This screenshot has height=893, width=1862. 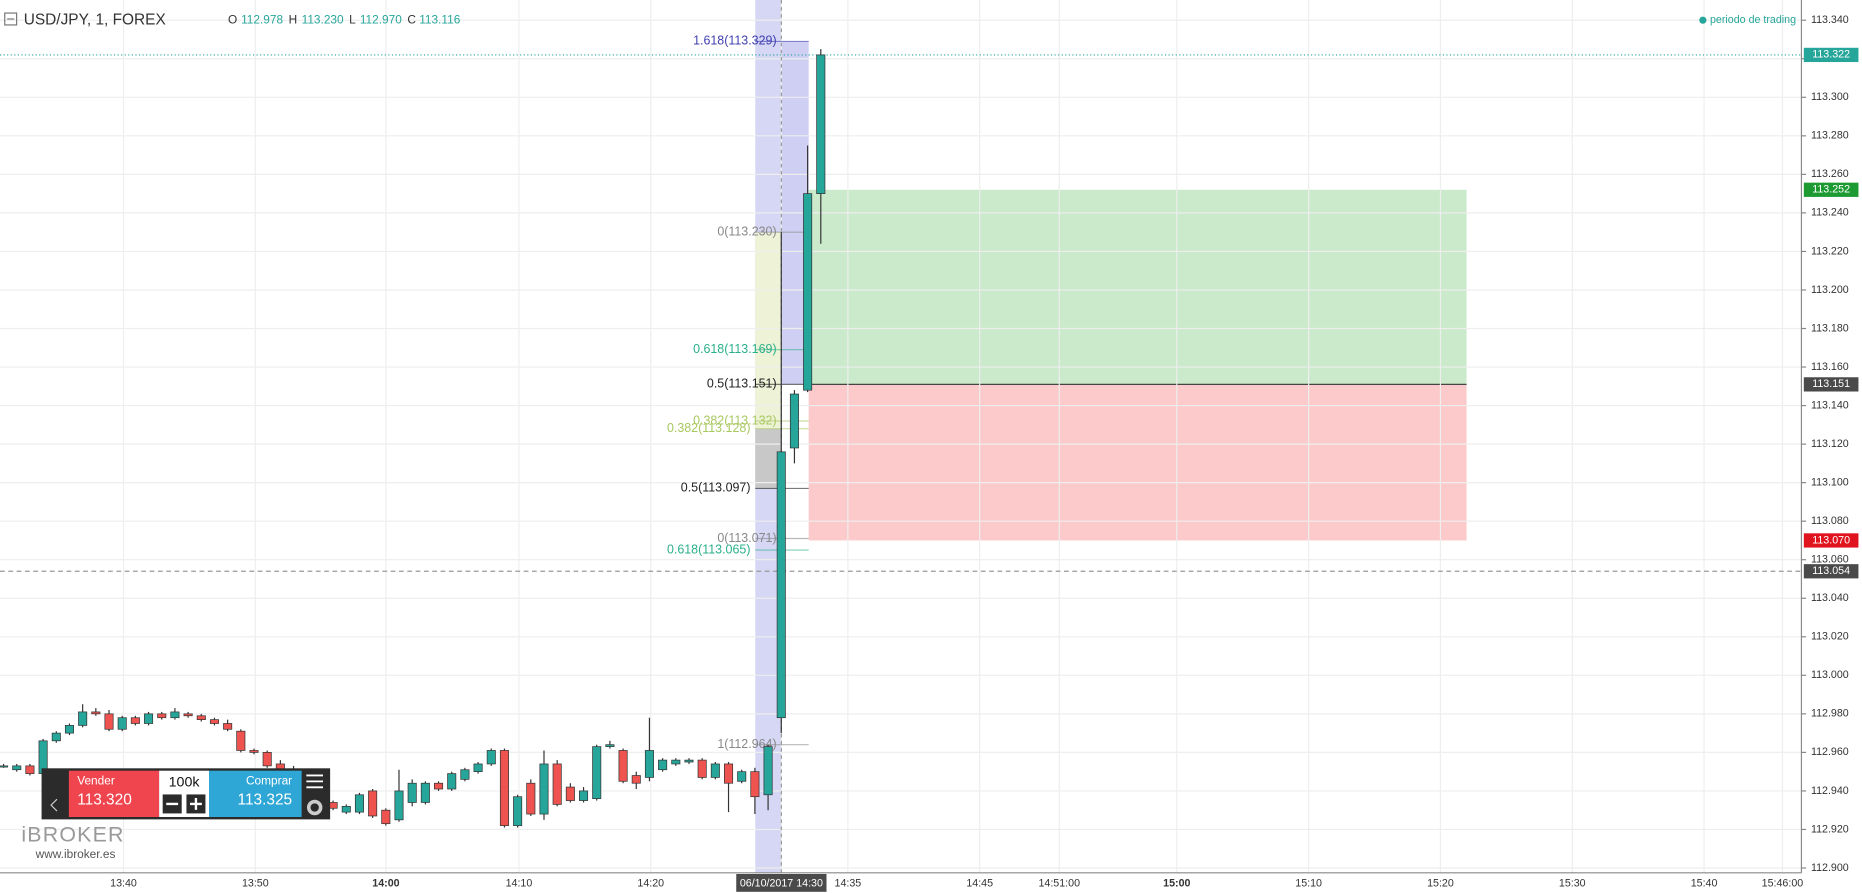 What do you see at coordinates (314, 807) in the screenshot?
I see `settings-icon` at bounding box center [314, 807].